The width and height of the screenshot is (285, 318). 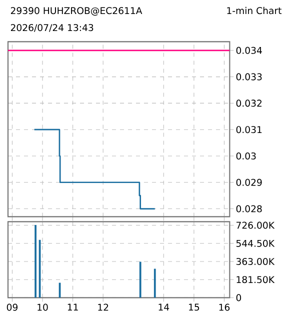 What do you see at coordinates (249, 208) in the screenshot?
I see `y-tick-label: 0.028` at bounding box center [249, 208].